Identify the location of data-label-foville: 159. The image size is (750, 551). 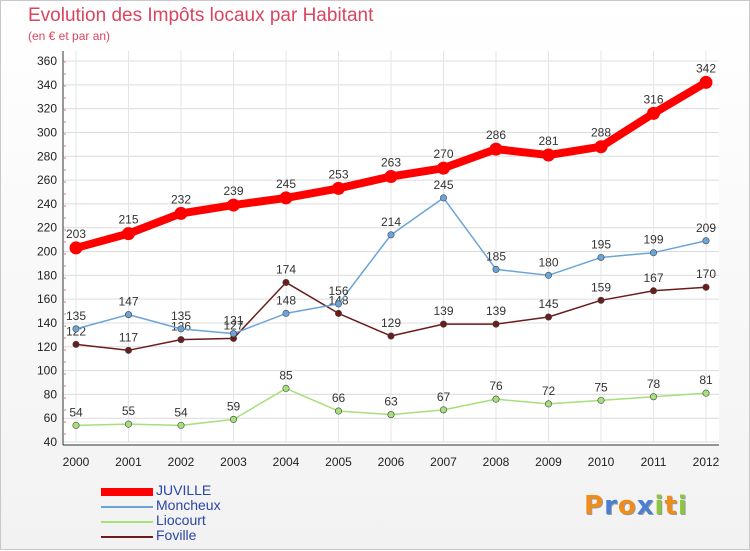
(601, 287).